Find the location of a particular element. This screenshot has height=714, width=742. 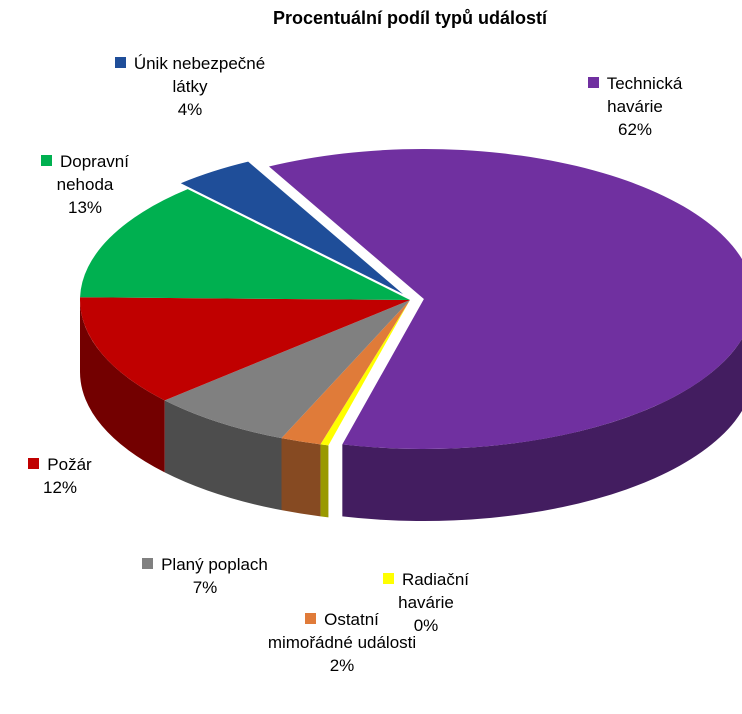

data-label: Ostatní mimořádné události 2% is located at coordinates (342, 642).